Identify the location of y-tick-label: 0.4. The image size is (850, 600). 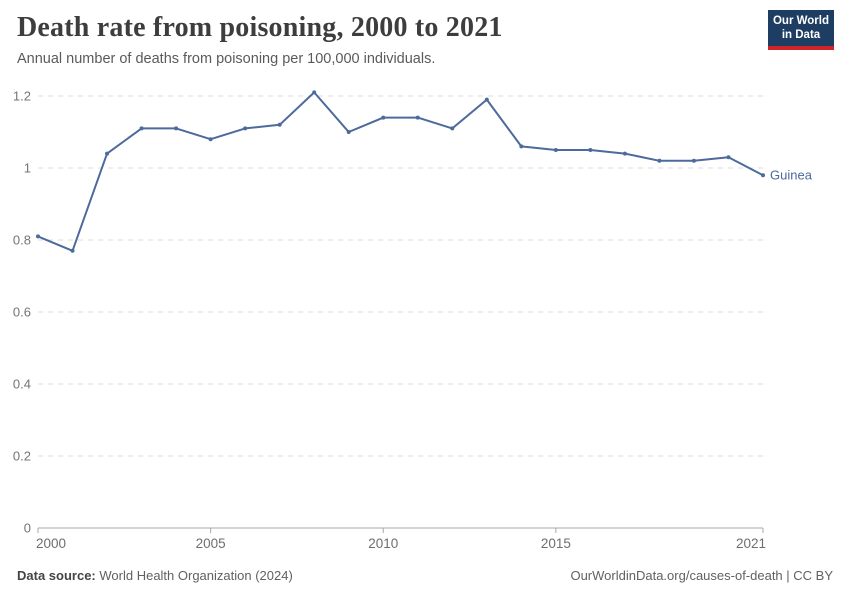
(22, 384).